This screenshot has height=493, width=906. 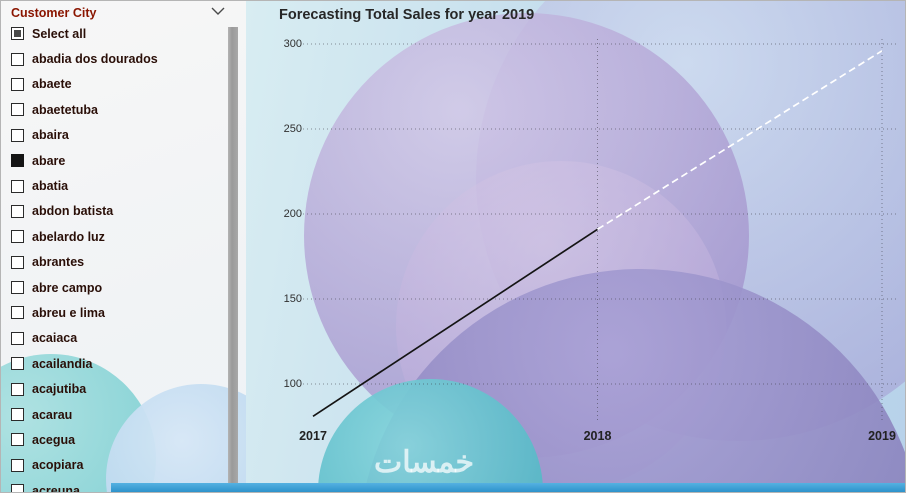 What do you see at coordinates (73, 211) in the screenshot?
I see `slicer-item-label: abdon batista` at bounding box center [73, 211].